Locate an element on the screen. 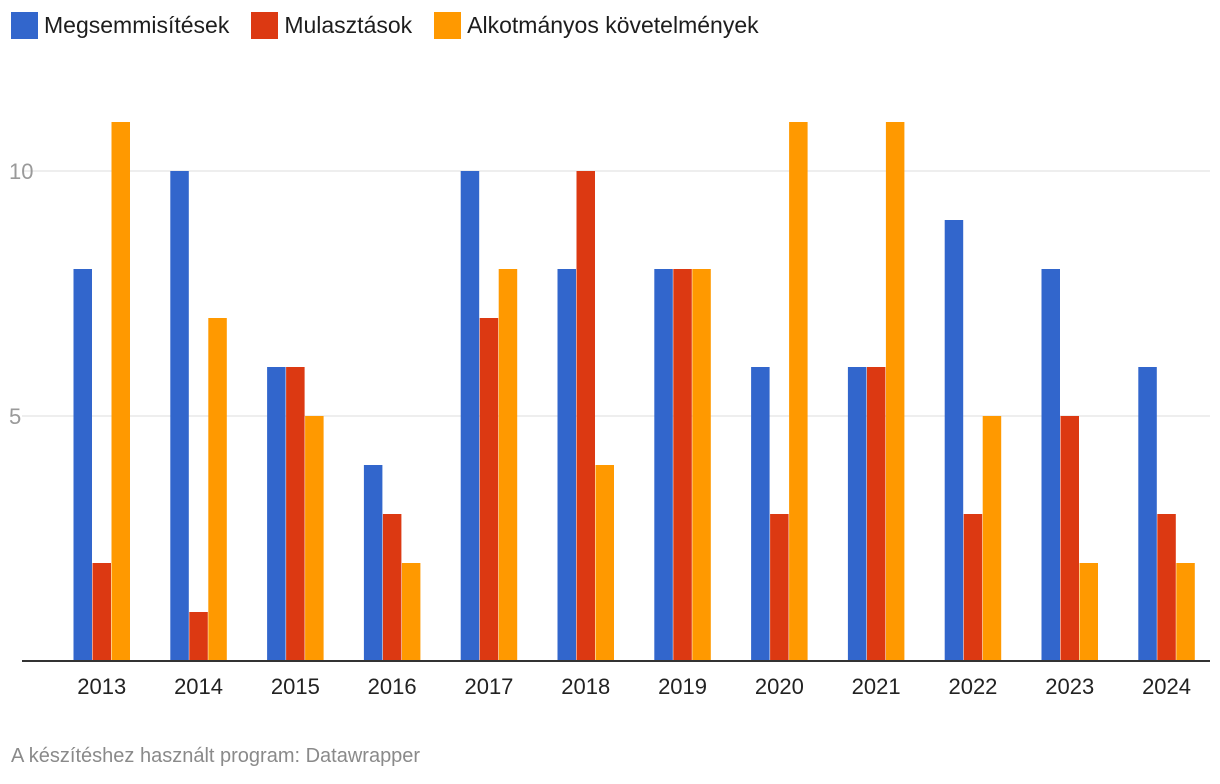 The width and height of the screenshot is (1220, 784). x-tick-label: 2017 is located at coordinates (488, 686).